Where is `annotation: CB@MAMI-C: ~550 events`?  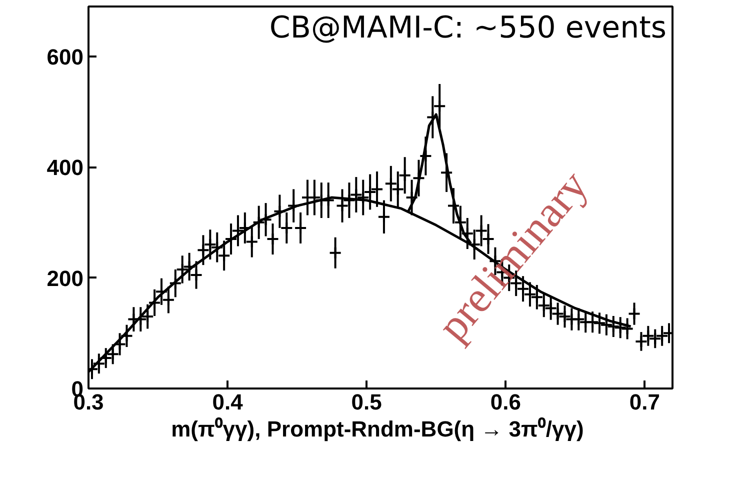 annotation: CB@MAMI-C: ~550 events is located at coordinates (468, 28).